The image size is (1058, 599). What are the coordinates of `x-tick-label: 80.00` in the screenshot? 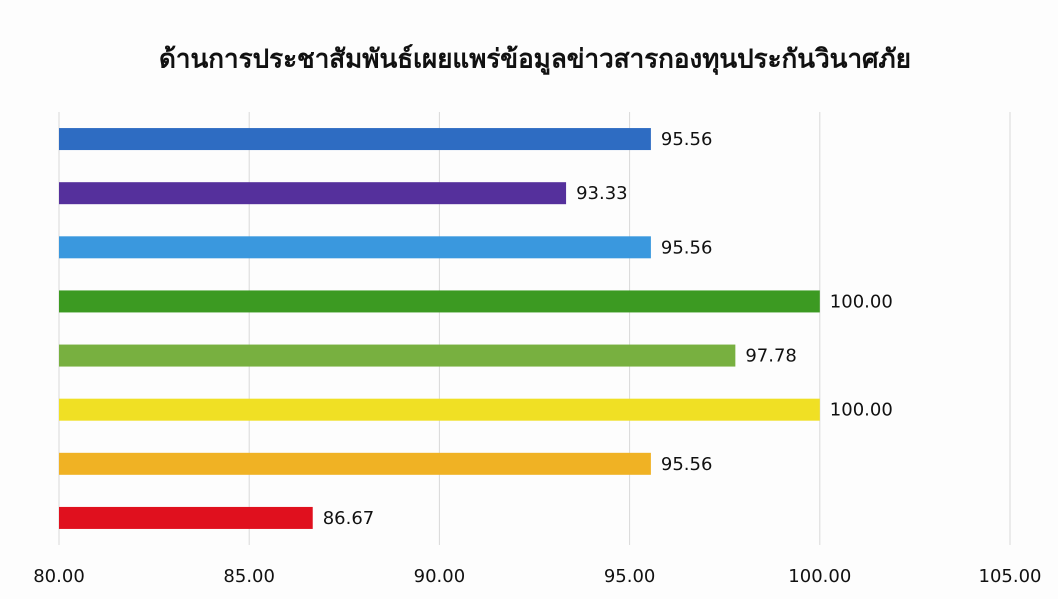 It's located at (59, 576).